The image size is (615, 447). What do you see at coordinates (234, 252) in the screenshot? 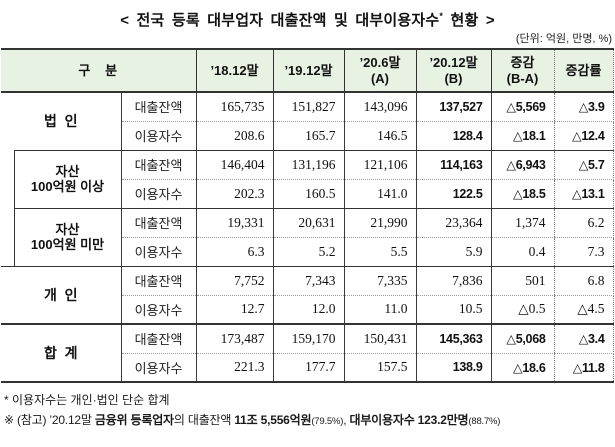
I see `cell: 6.3` at bounding box center [234, 252].